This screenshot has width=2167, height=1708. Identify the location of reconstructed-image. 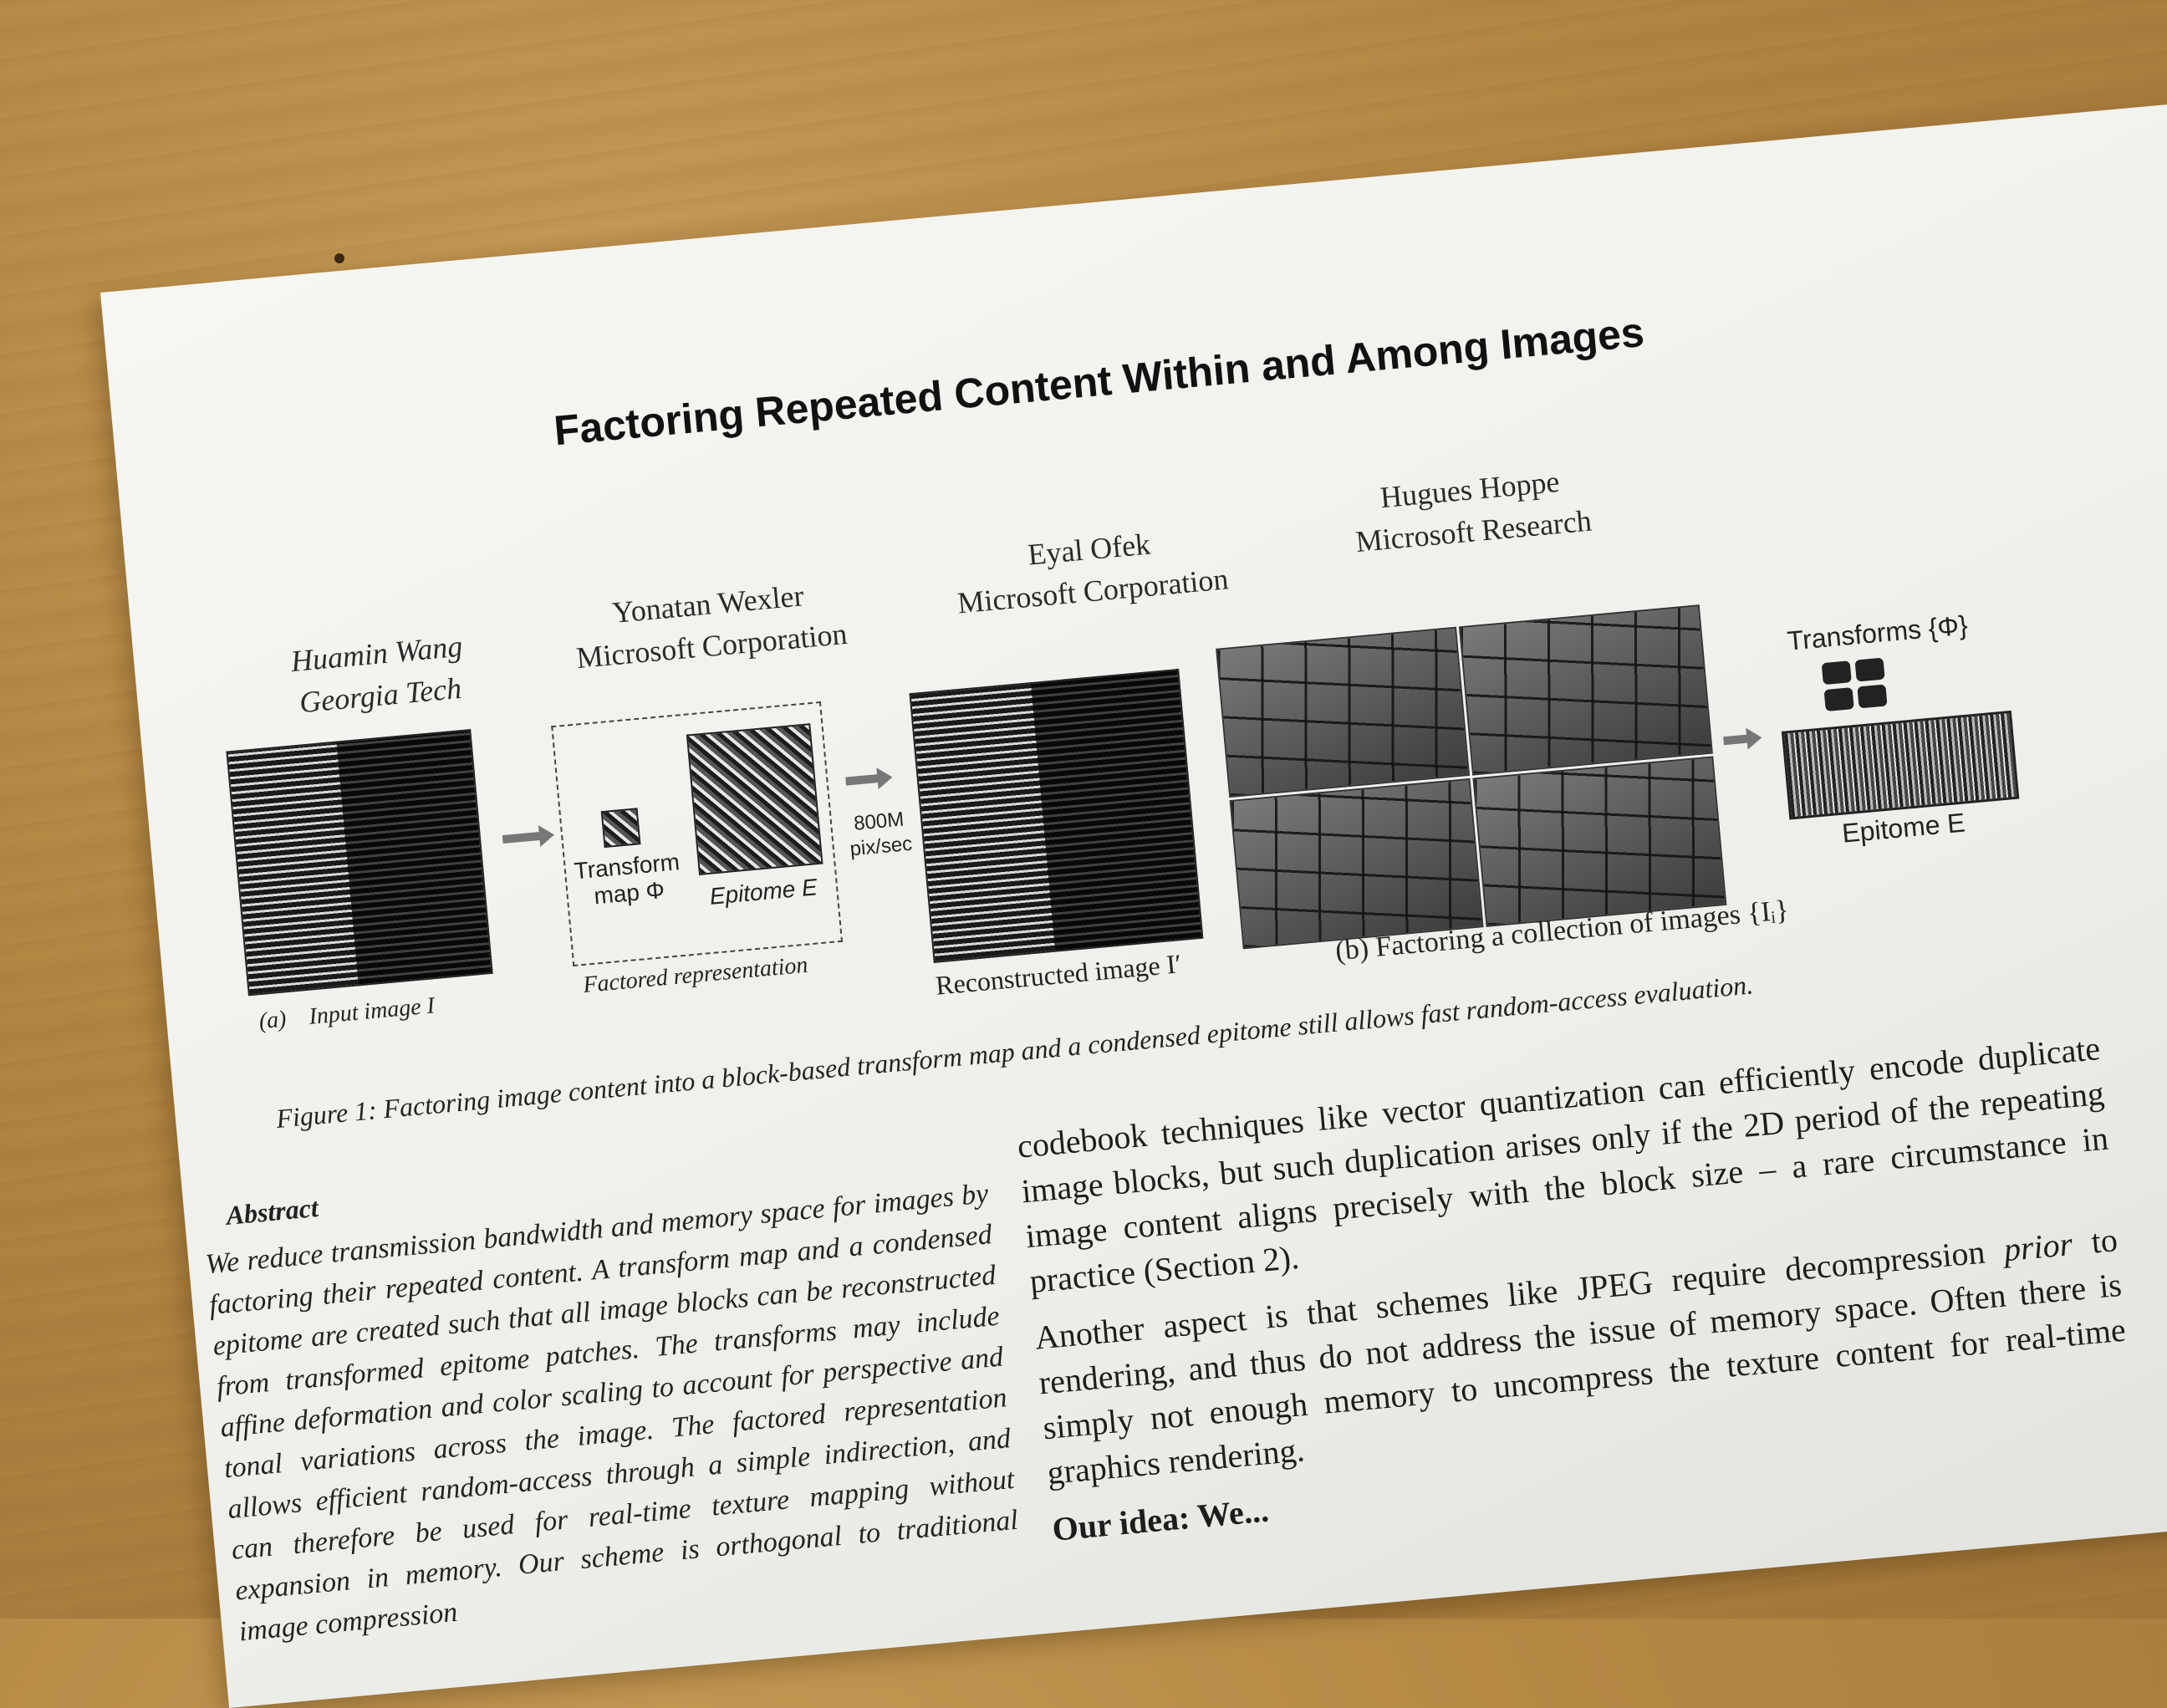
(1056, 815).